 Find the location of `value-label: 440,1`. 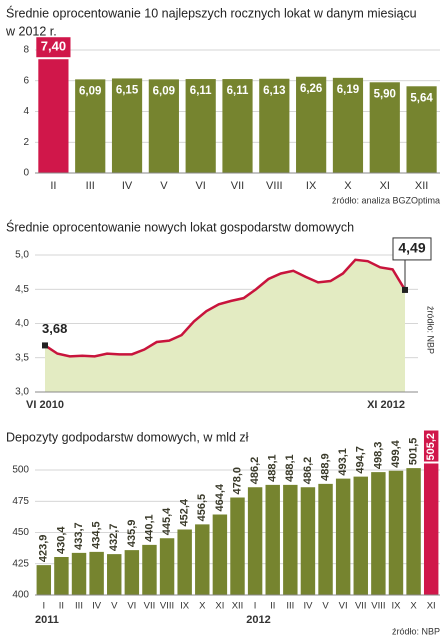

value-label: 440,1 is located at coordinates (149, 528).